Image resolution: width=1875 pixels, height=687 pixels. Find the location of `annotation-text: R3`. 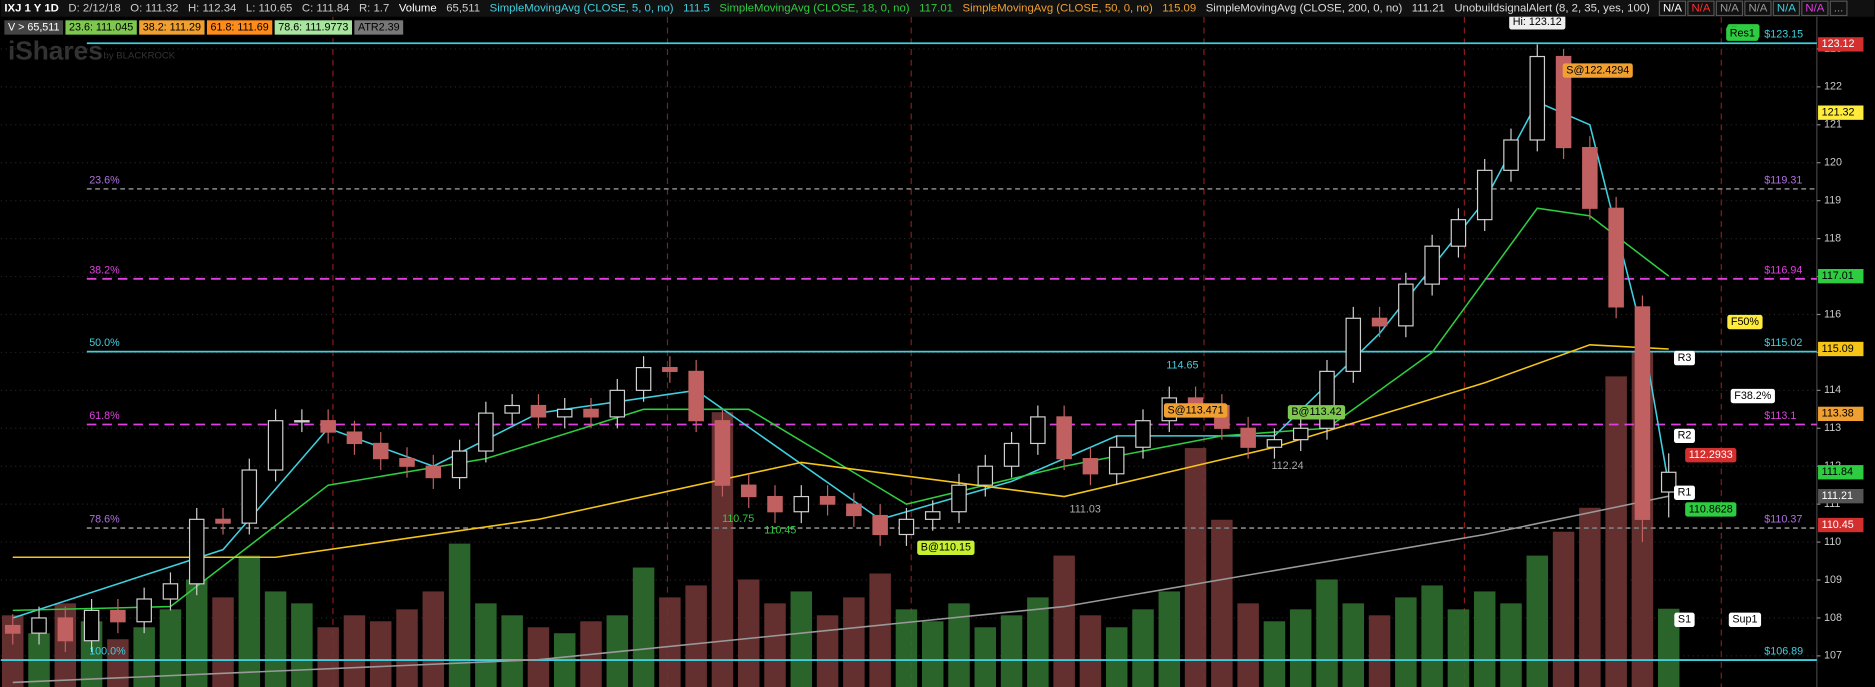

annotation-text: R3 is located at coordinates (1685, 358).